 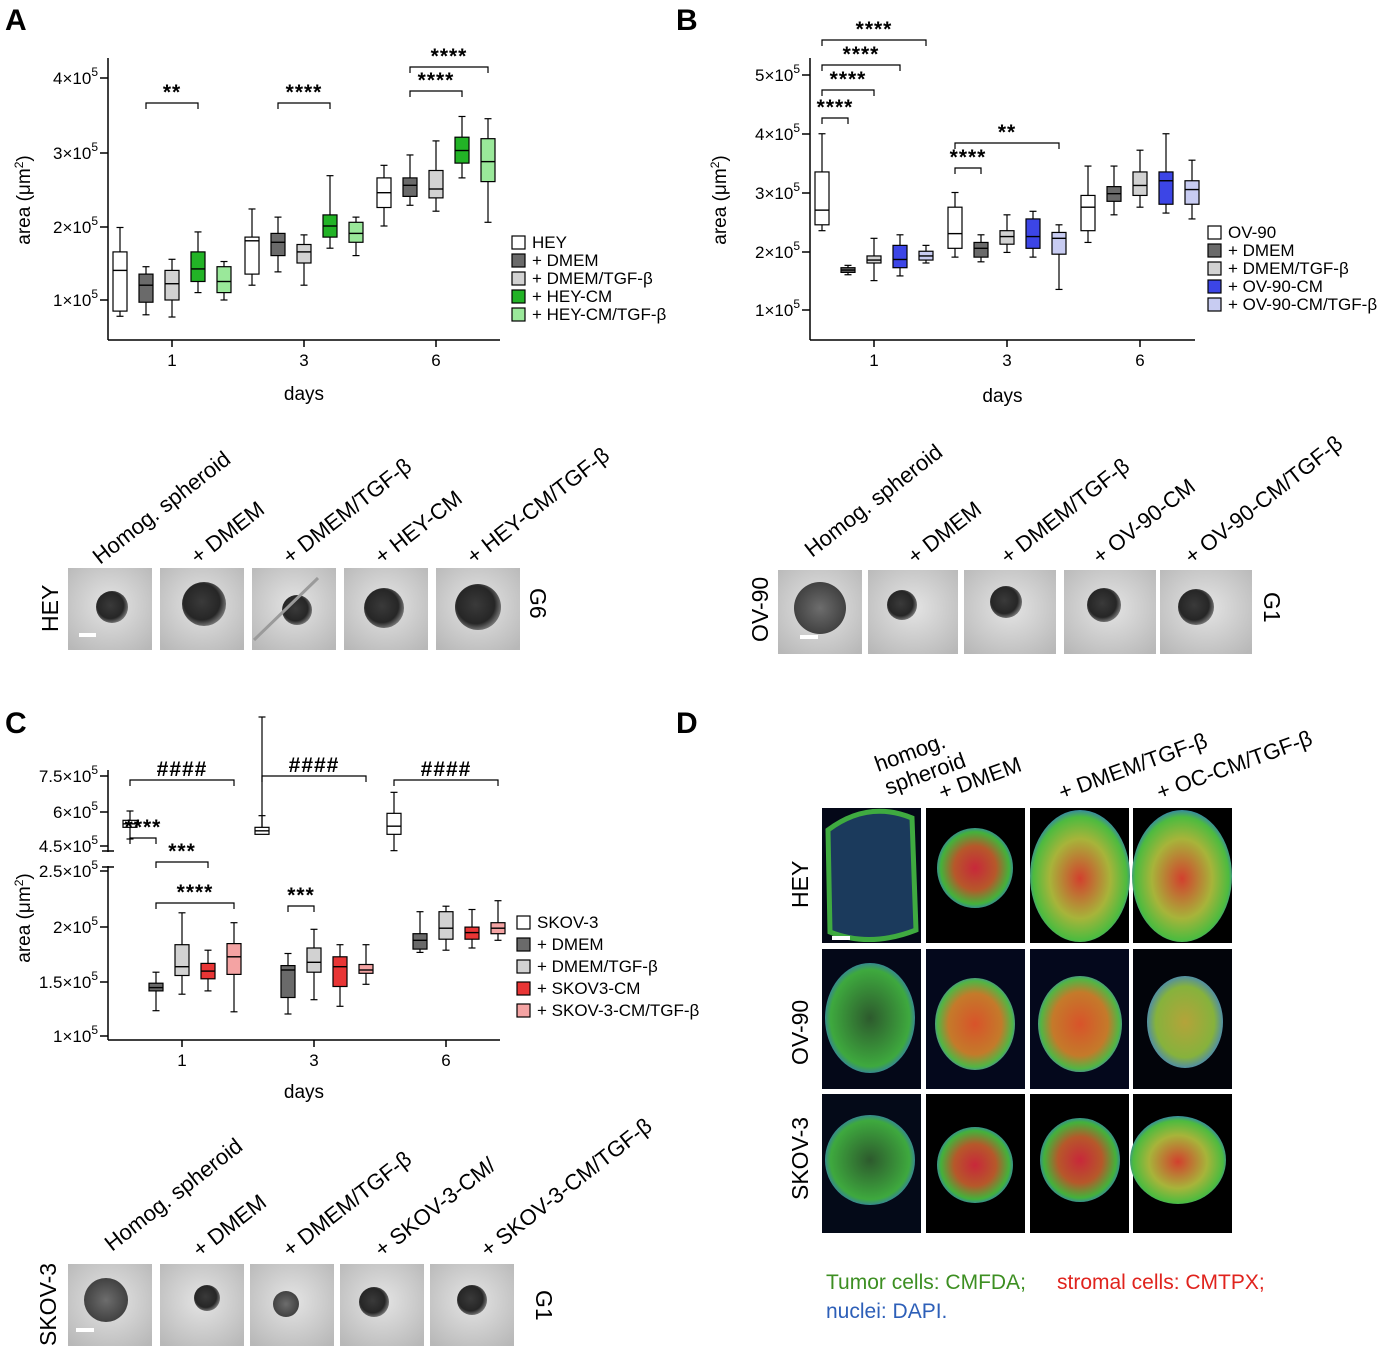 I want to click on y-axis-label: area (μm2), so click(x=719, y=199).